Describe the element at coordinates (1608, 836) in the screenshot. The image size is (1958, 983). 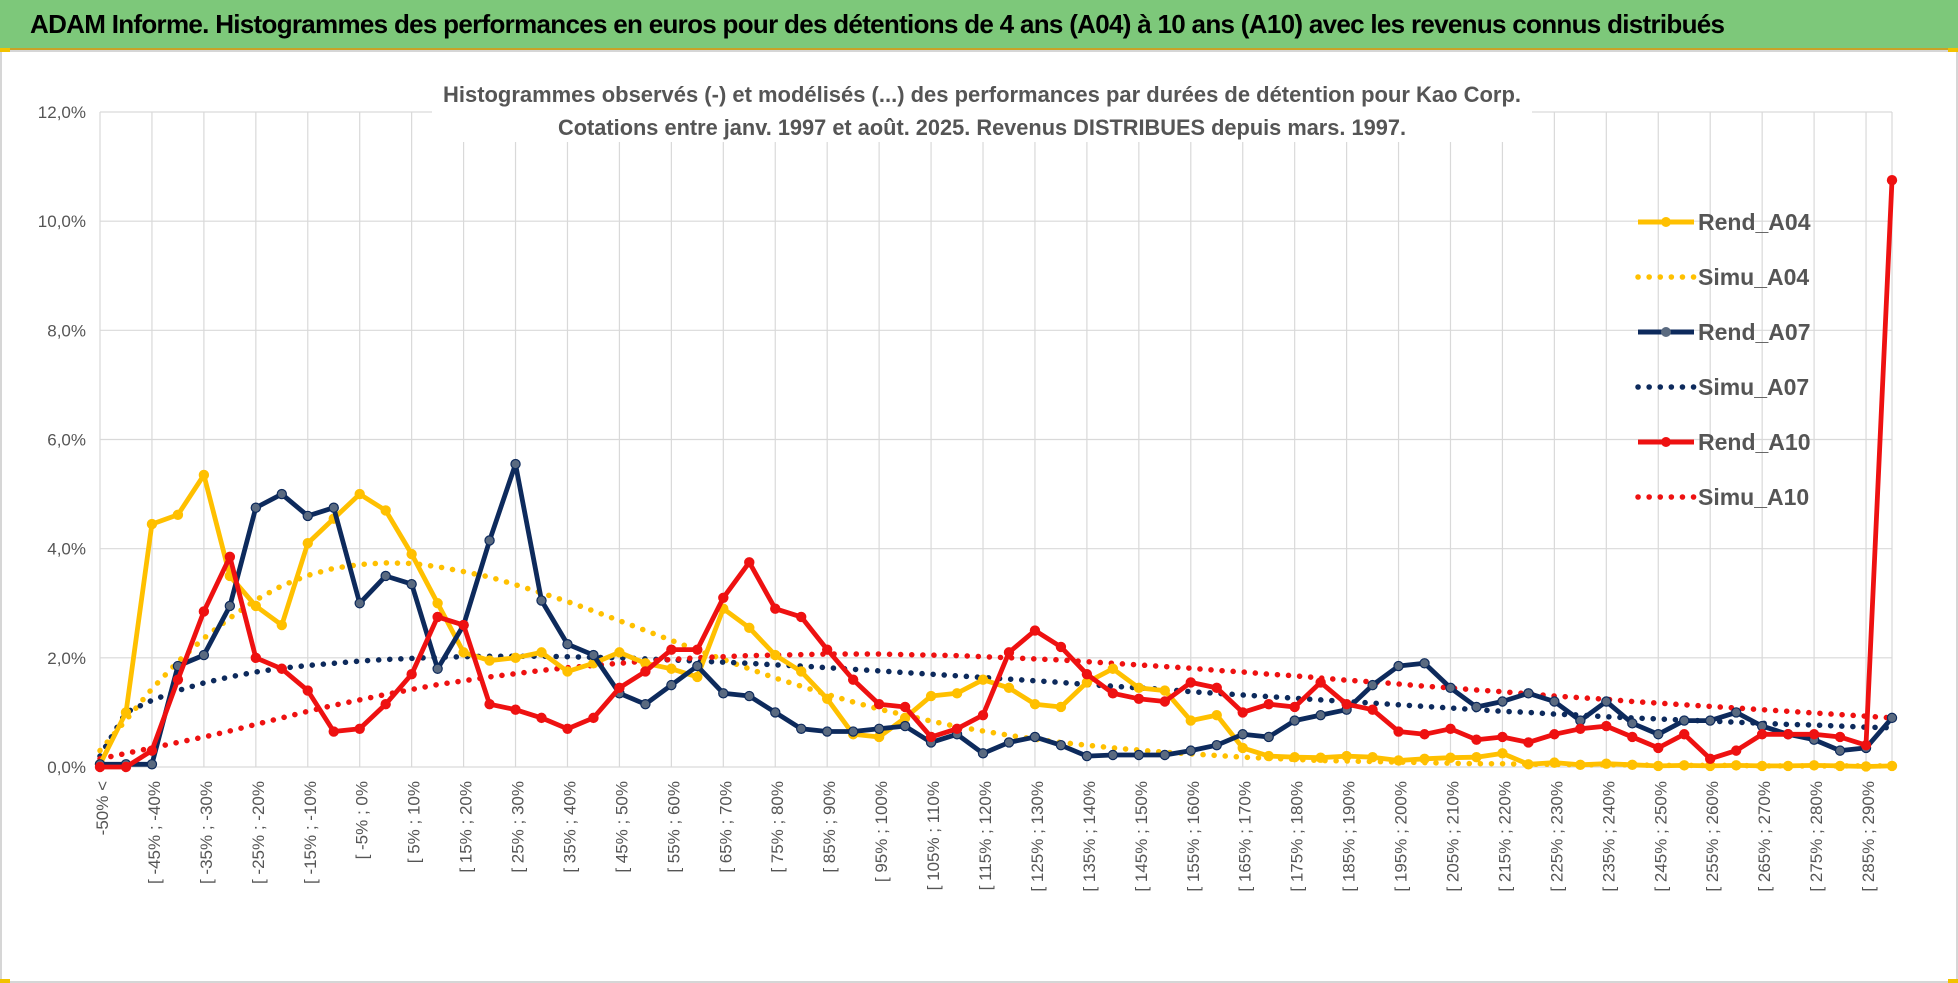
I see `x-tick-label: [ 235% ; 240%` at that location.